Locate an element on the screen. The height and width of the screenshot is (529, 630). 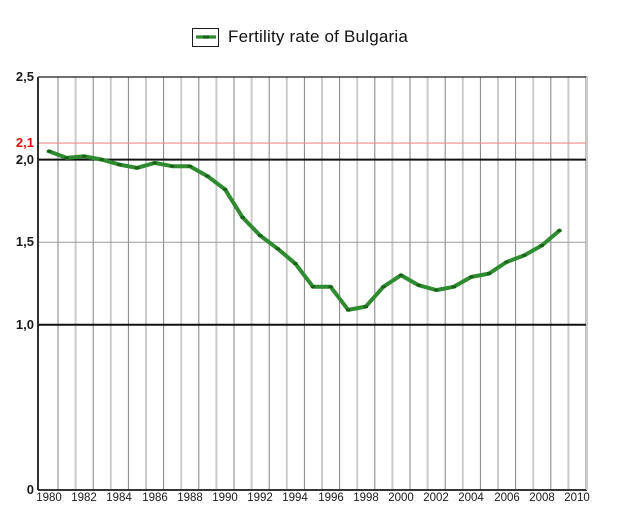
y-axis-tick-label: 2,0 is located at coordinates (24, 159).